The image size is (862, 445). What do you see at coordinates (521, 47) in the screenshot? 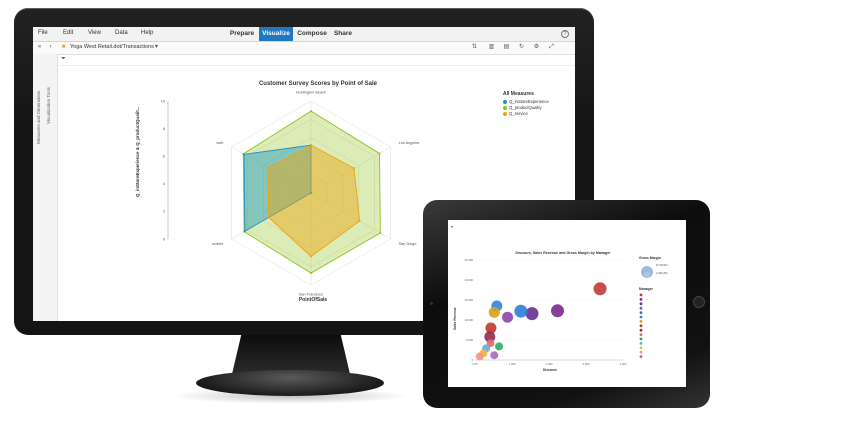
I see `refresh-icon: ↻` at bounding box center [521, 47].